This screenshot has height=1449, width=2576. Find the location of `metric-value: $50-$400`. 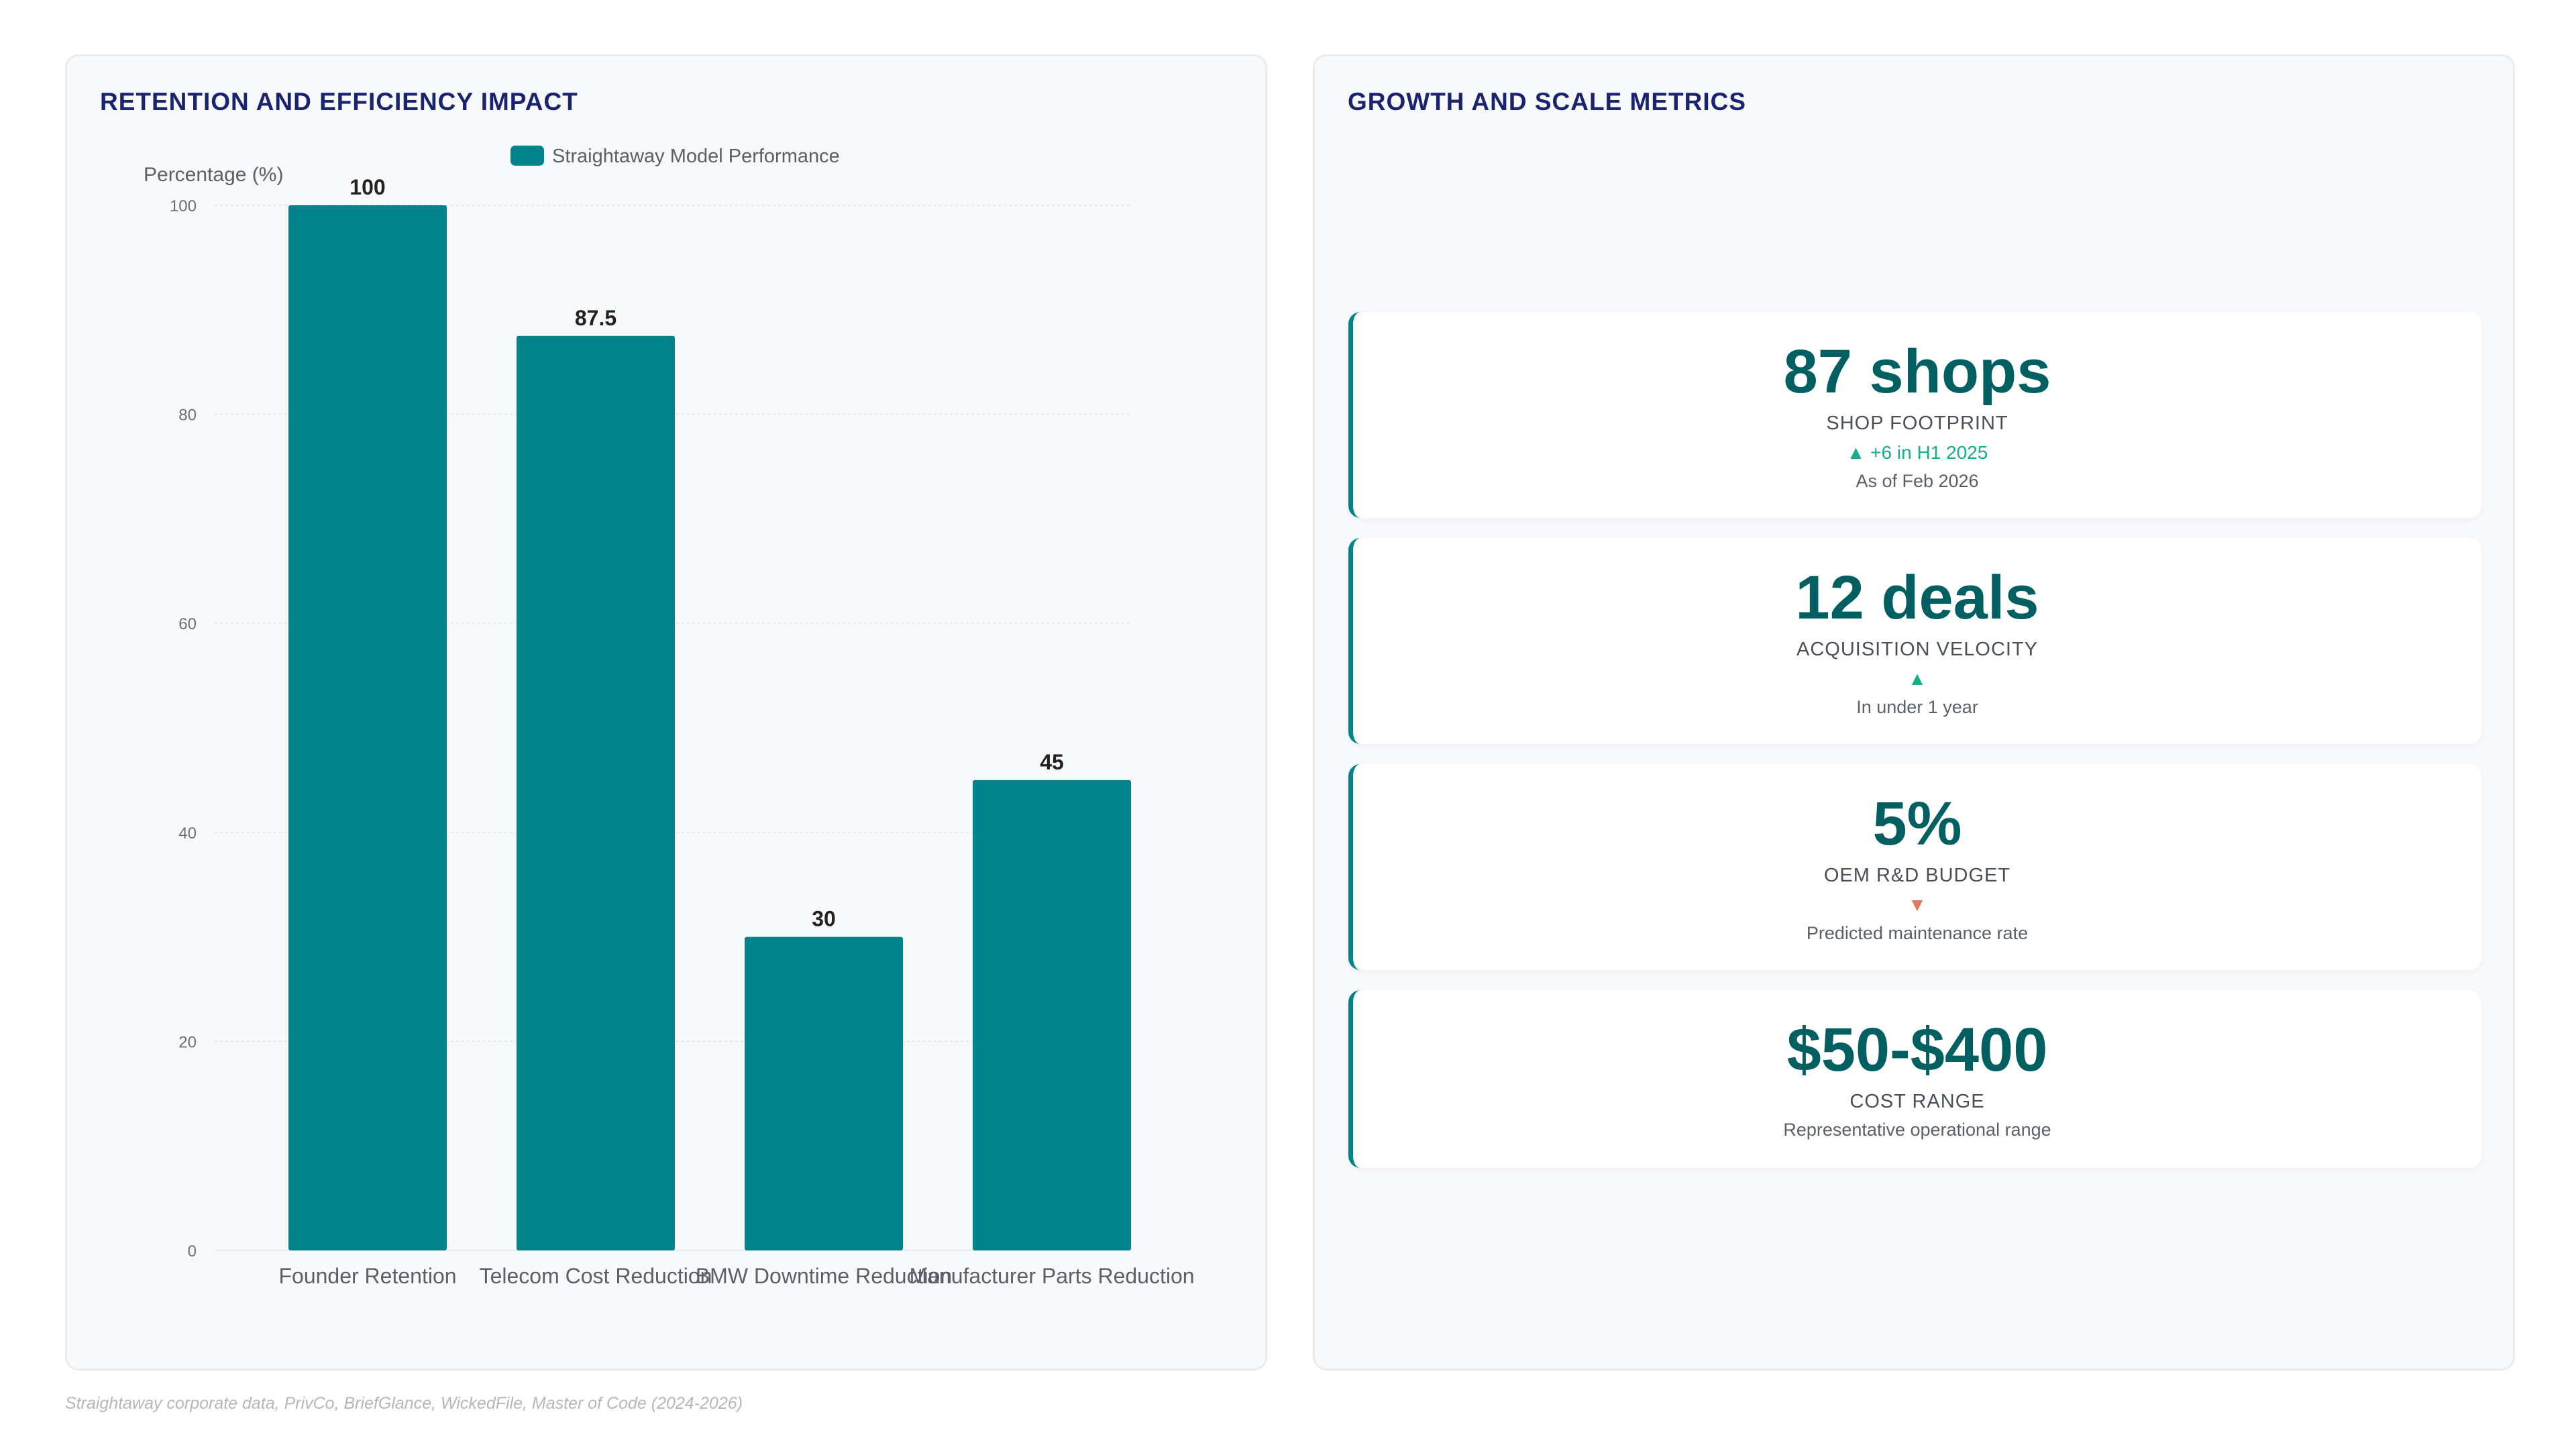

metric-value: $50-$400 is located at coordinates (1917, 1050).